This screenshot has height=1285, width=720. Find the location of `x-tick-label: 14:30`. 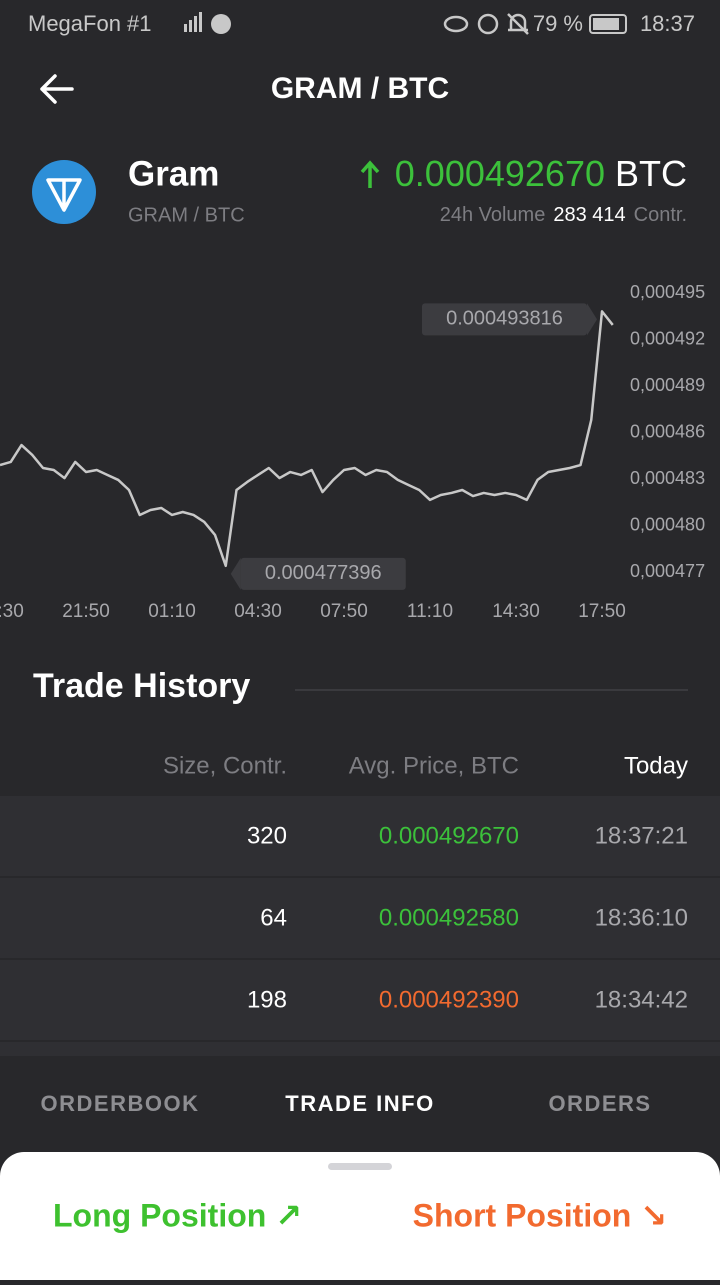

x-tick-label: 14:30 is located at coordinates (516, 611).